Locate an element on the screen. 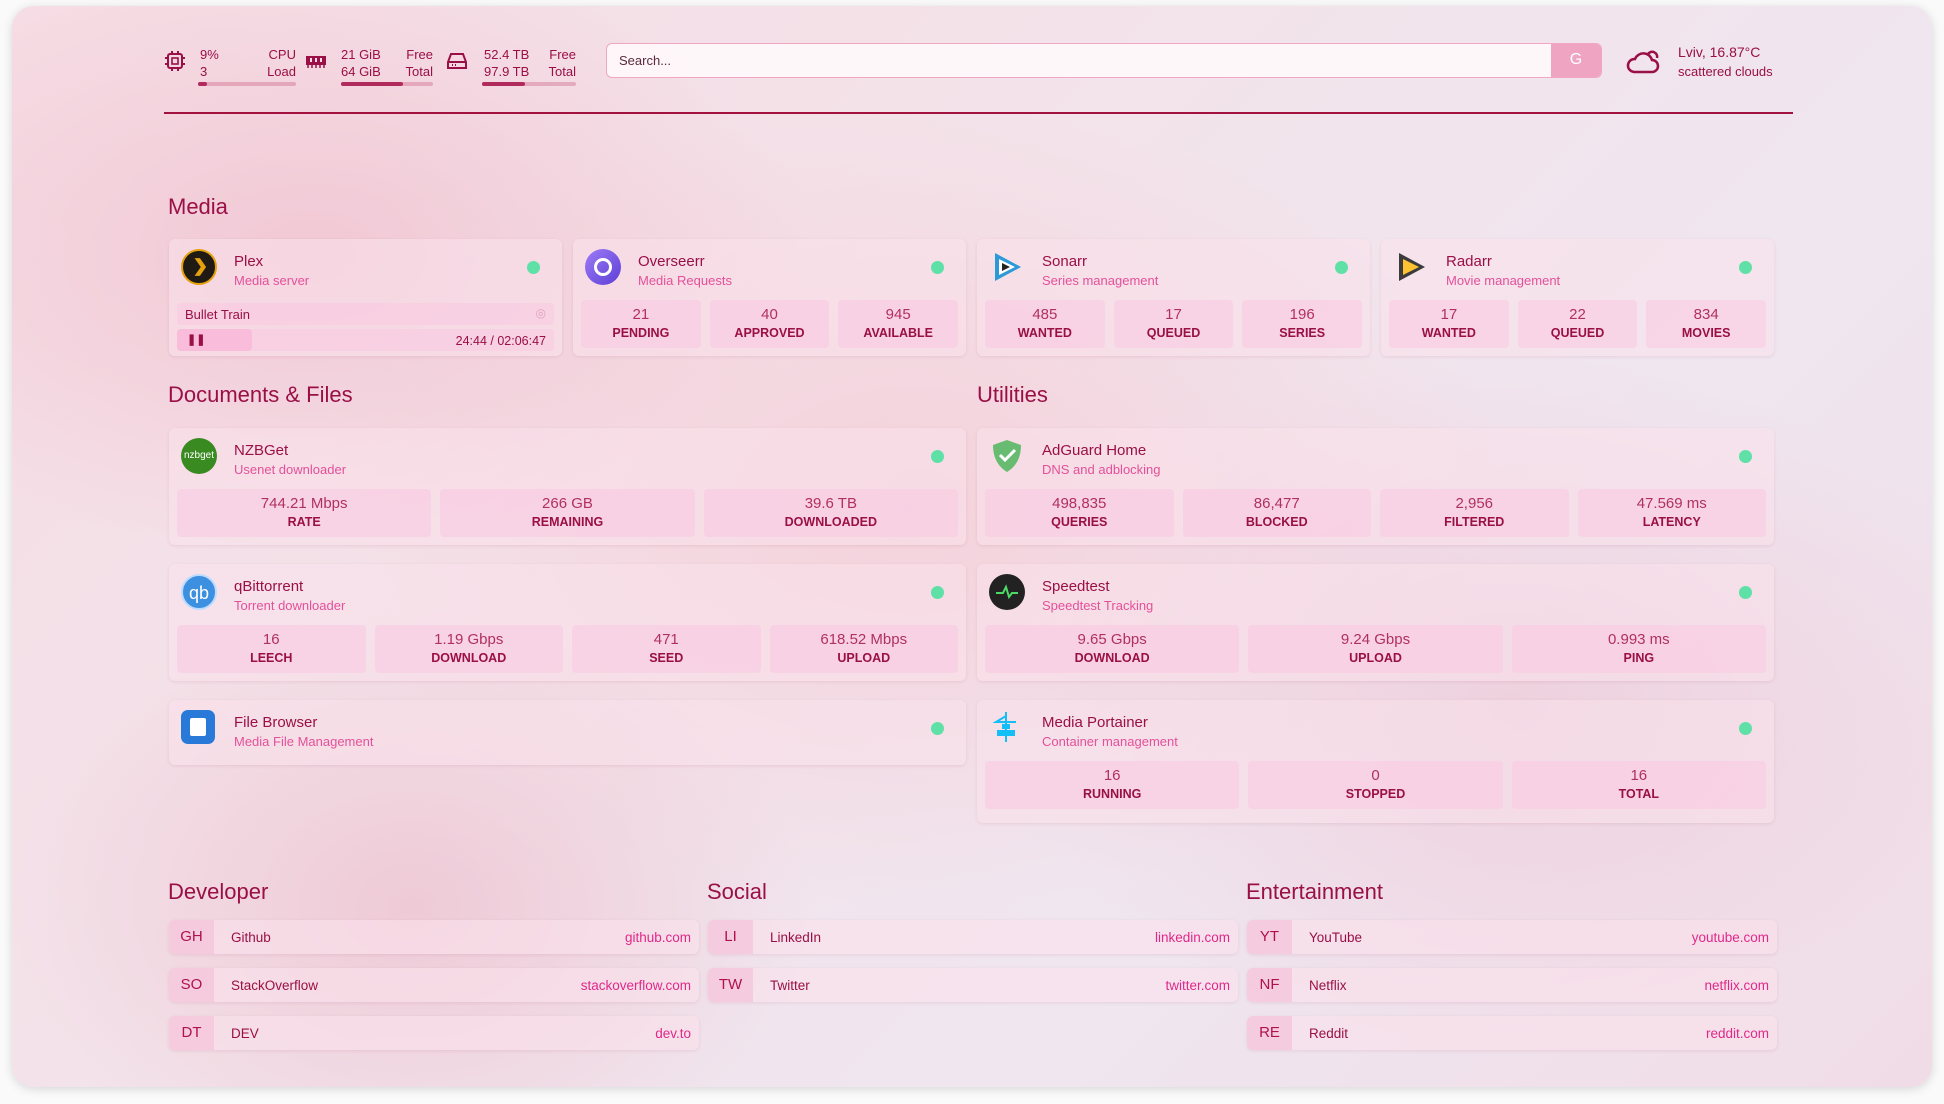  stat-value: 1.19 Gbps is located at coordinates (469, 639).